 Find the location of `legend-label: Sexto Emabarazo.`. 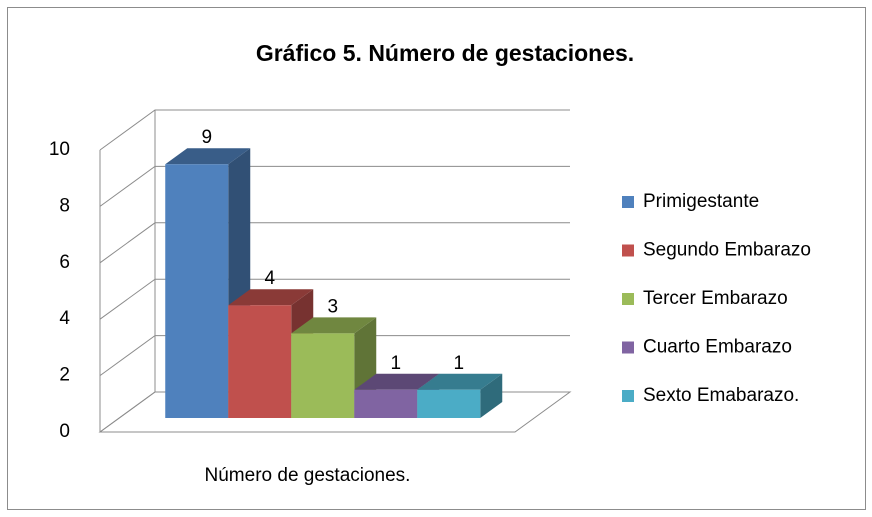

legend-label: Sexto Emabarazo. is located at coordinates (721, 395).